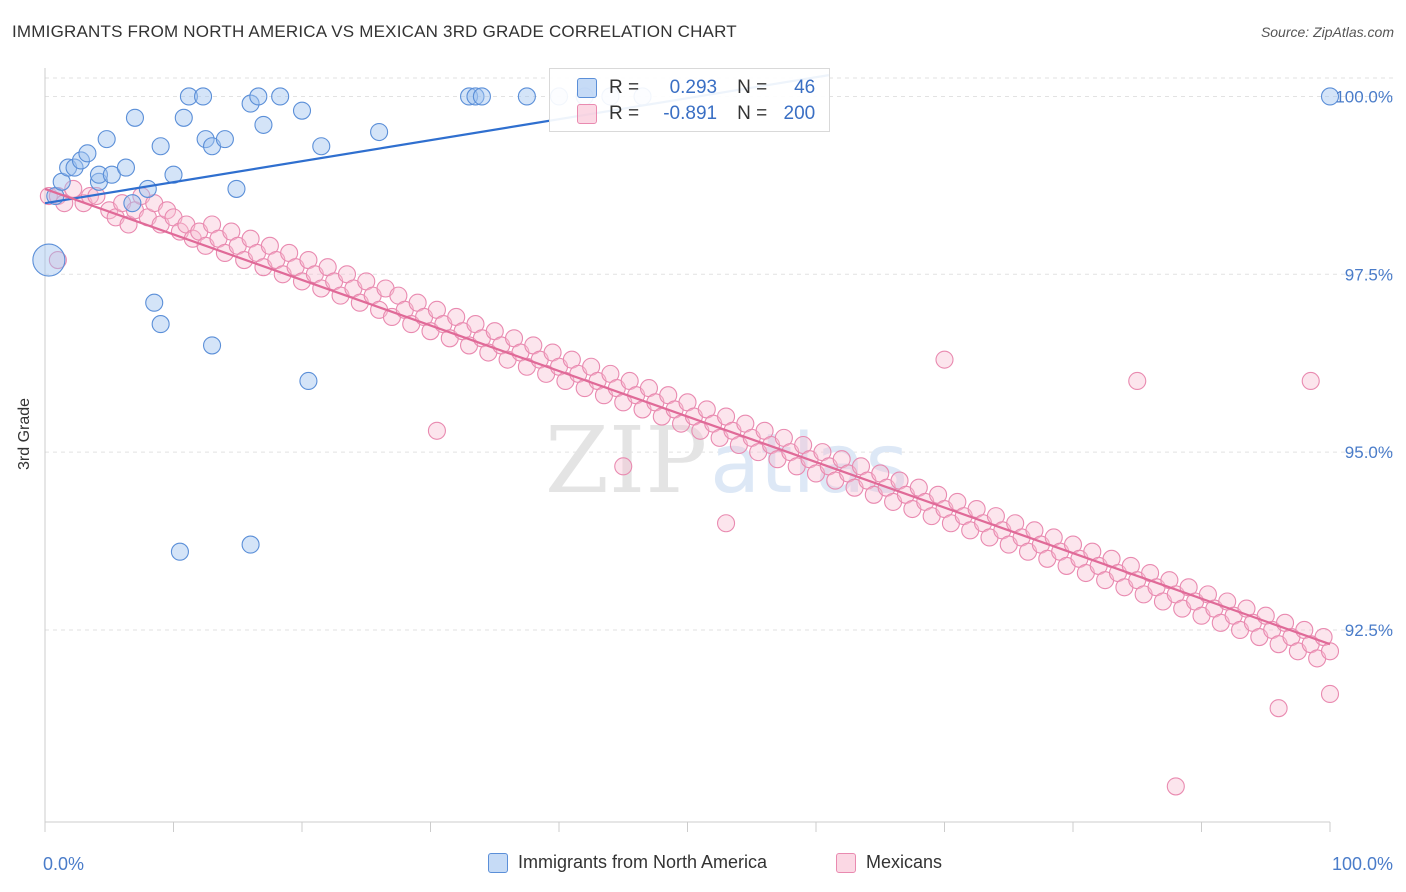 The height and width of the screenshot is (892, 1406). I want to click on stats-row-blue: R = 0.293 N = 46, so click(689, 88).